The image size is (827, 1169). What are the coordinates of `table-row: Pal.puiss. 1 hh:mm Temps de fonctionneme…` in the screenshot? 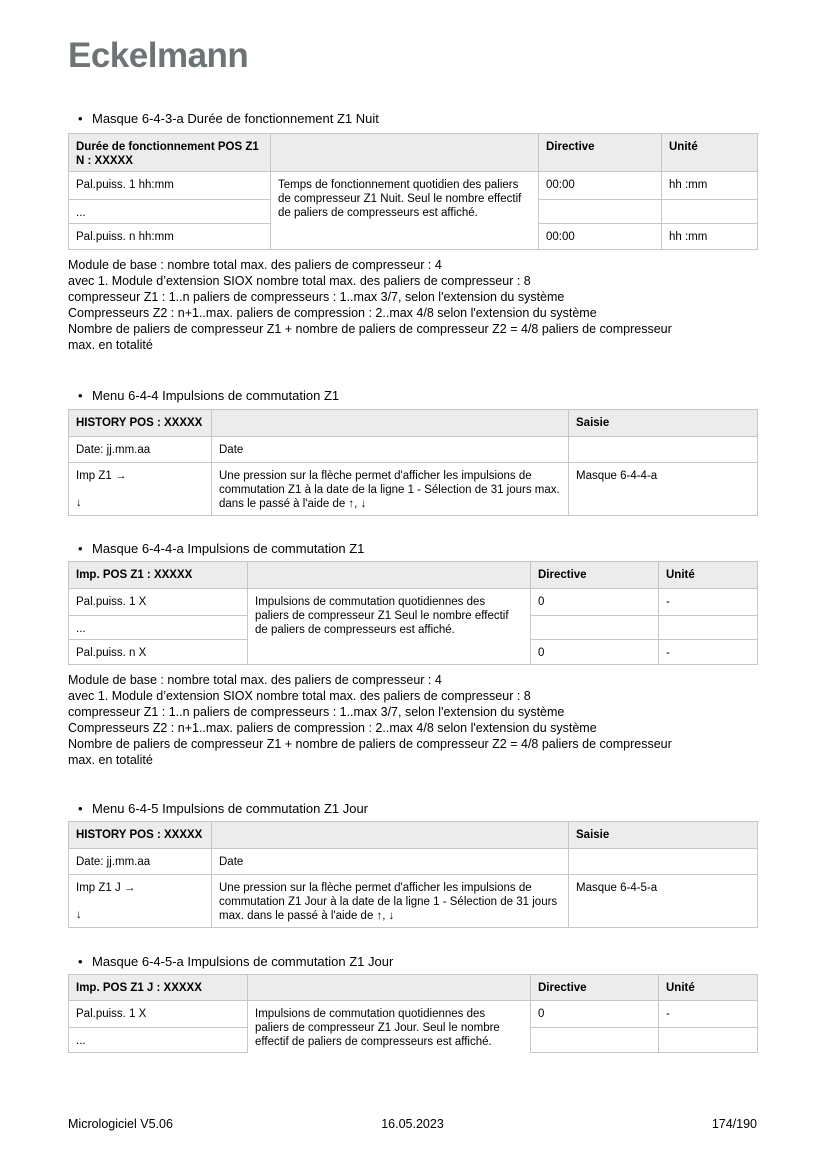 It's located at (413, 210).